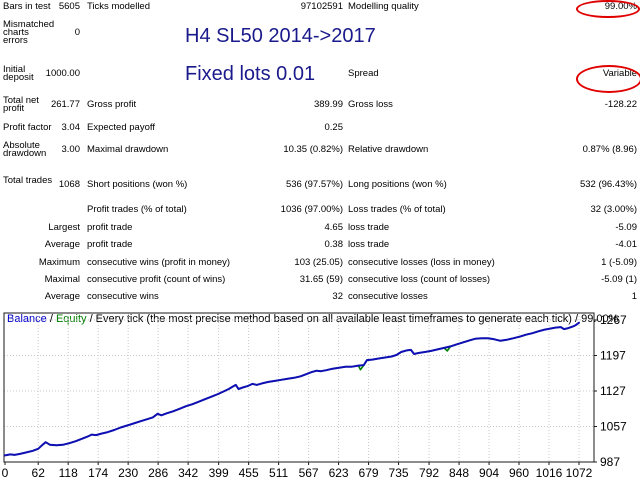  I want to click on stat-label: Mismatched charts errors, so click(29, 32).